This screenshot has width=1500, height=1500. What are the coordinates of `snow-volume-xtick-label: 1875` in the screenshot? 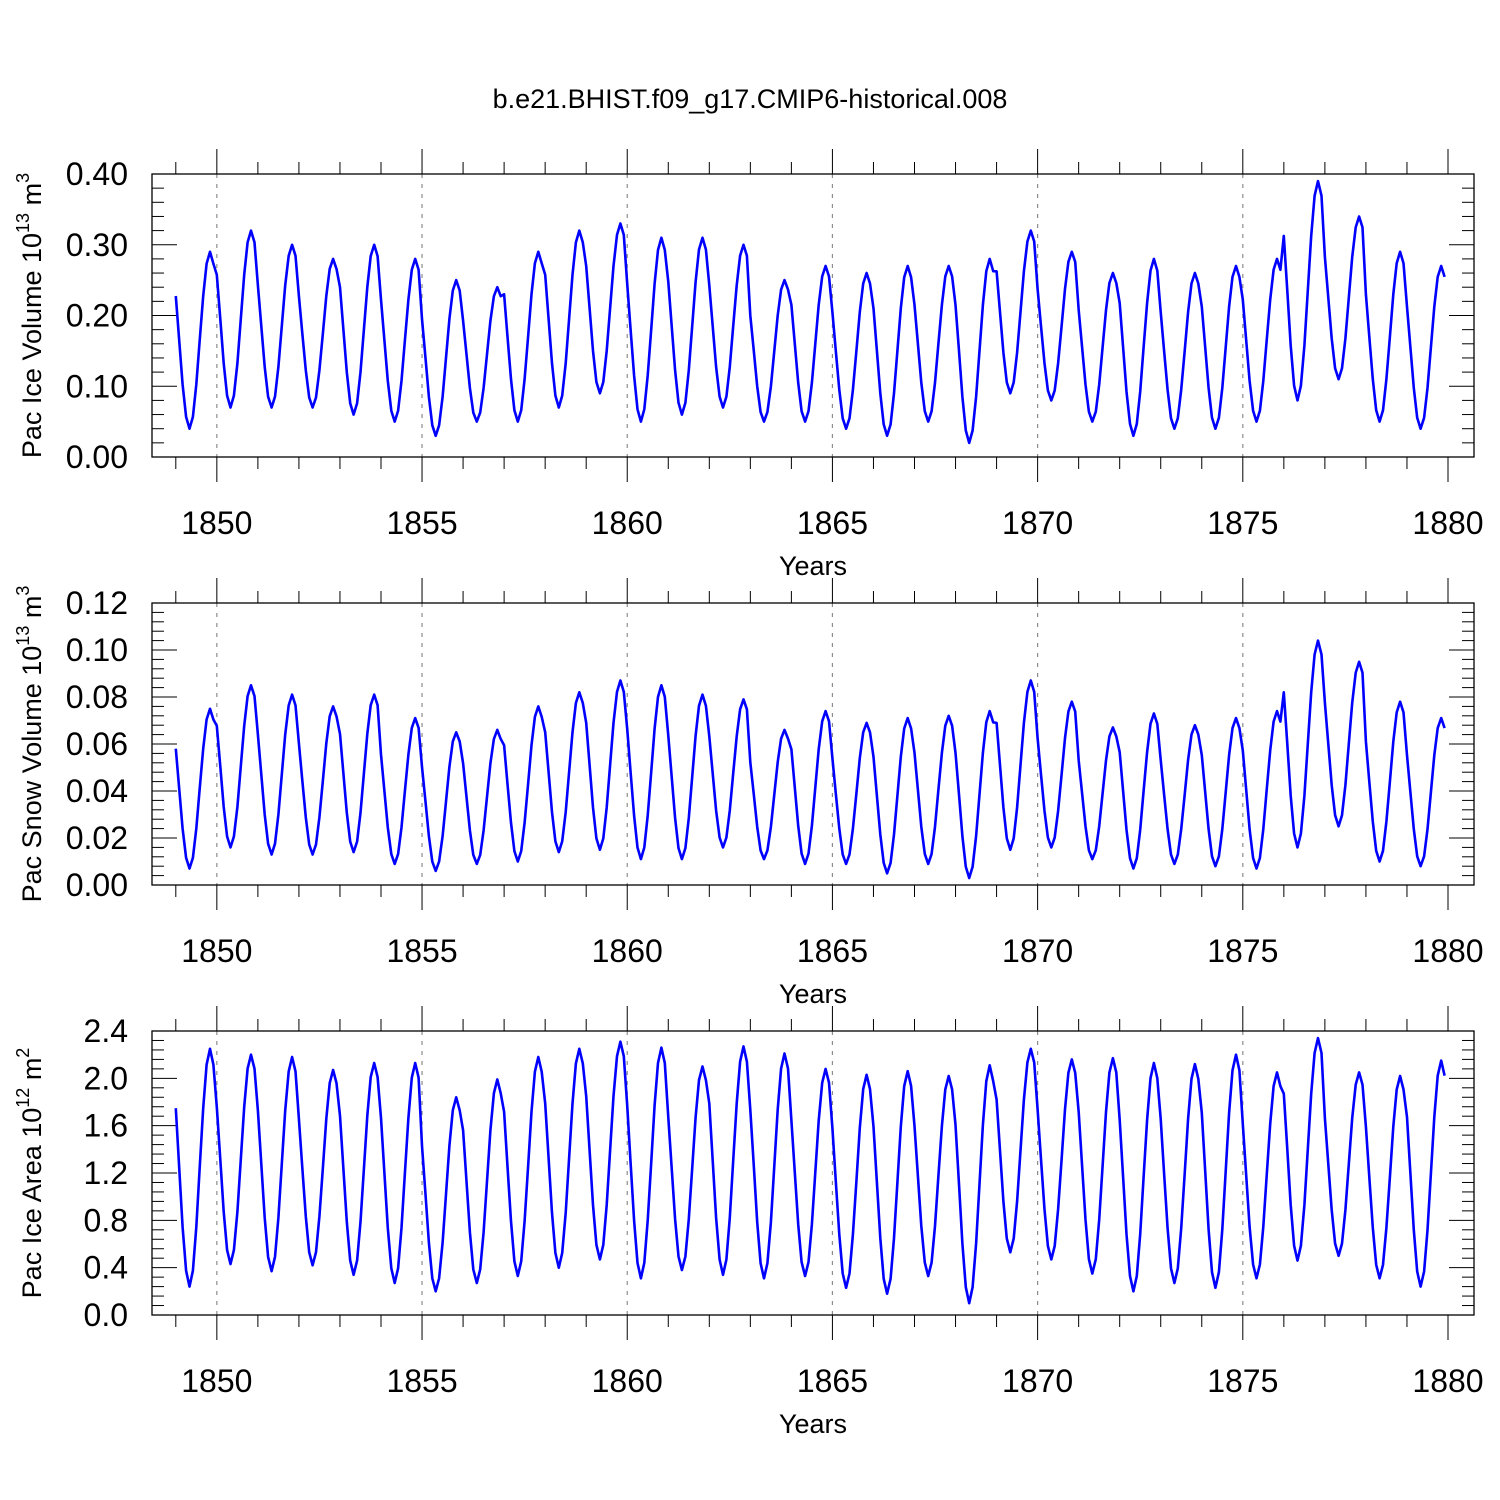 It's located at (1242, 951).